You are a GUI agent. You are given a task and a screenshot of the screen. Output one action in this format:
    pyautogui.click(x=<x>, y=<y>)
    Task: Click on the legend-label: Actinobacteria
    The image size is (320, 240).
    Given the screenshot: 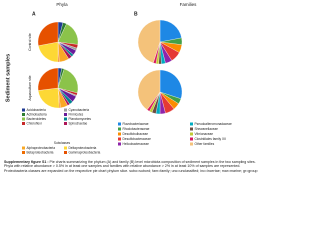 What is the action you would take?
    pyautogui.click(x=37, y=114)
    